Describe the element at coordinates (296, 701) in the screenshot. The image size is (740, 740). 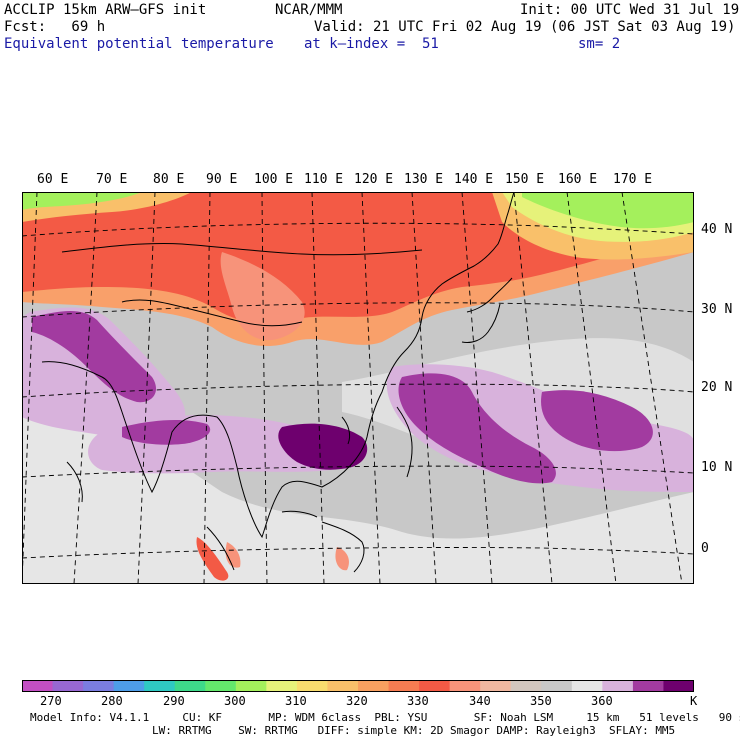
I see `colorbar-label-310: 310` at that location.